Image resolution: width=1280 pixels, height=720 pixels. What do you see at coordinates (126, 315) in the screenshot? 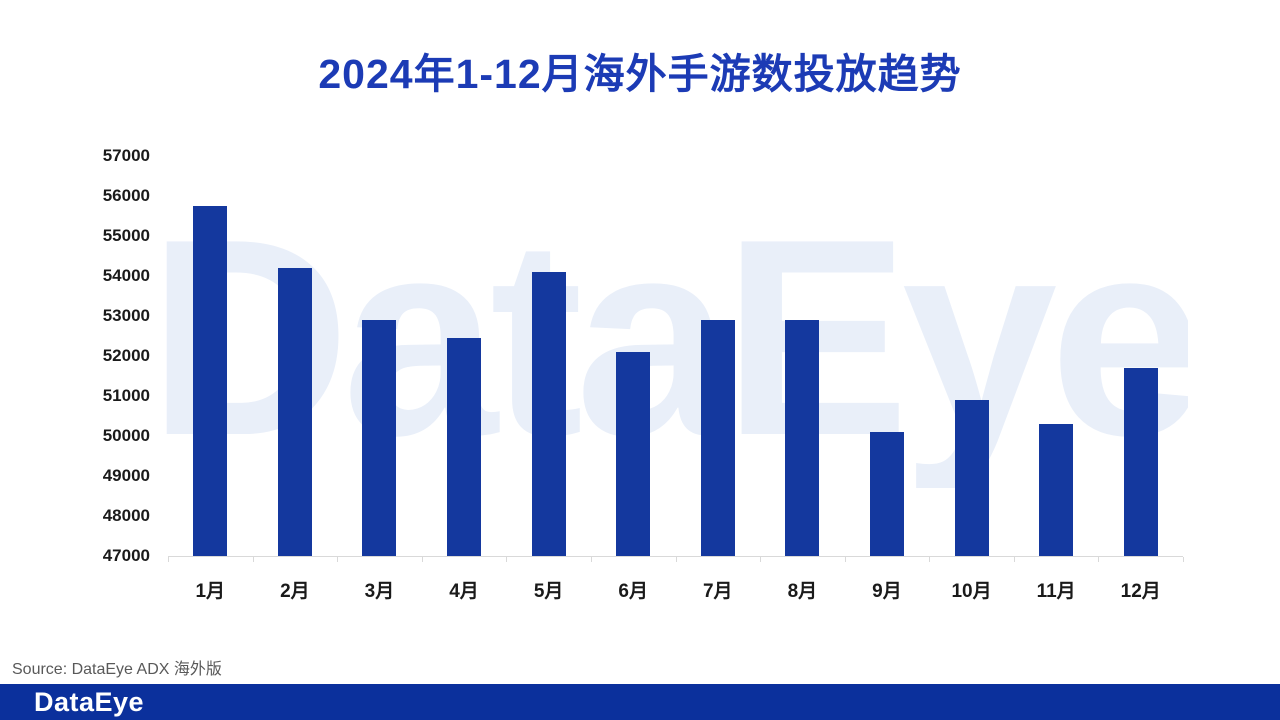
I see `y-axis-tick-label: 53000` at bounding box center [126, 315].